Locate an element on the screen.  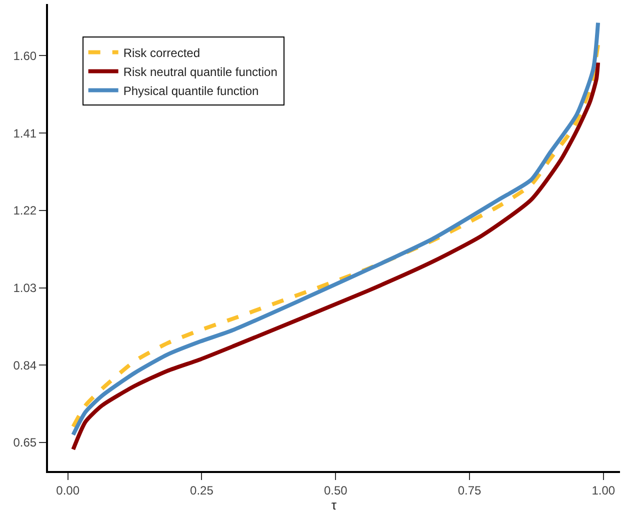
y-tick-label: 1.60 is located at coordinates (25, 55).